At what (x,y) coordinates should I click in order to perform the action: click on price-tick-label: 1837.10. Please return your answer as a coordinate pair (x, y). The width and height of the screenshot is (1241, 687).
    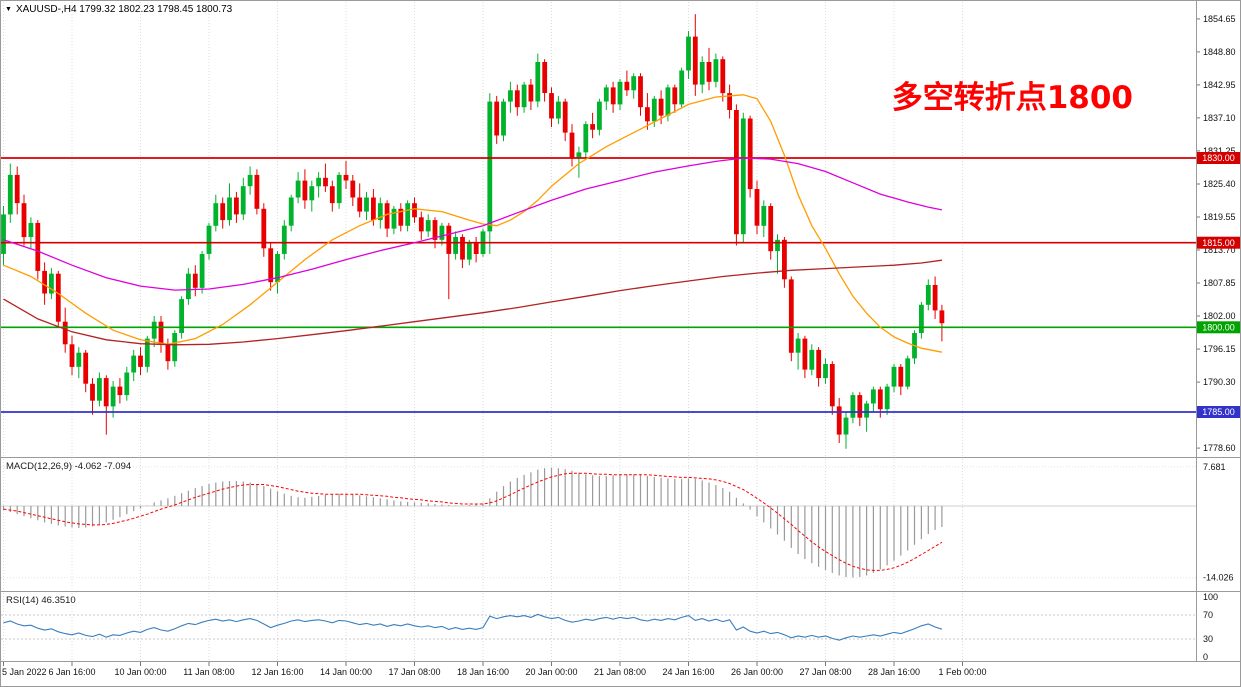
    Looking at the image, I should click on (1219, 118).